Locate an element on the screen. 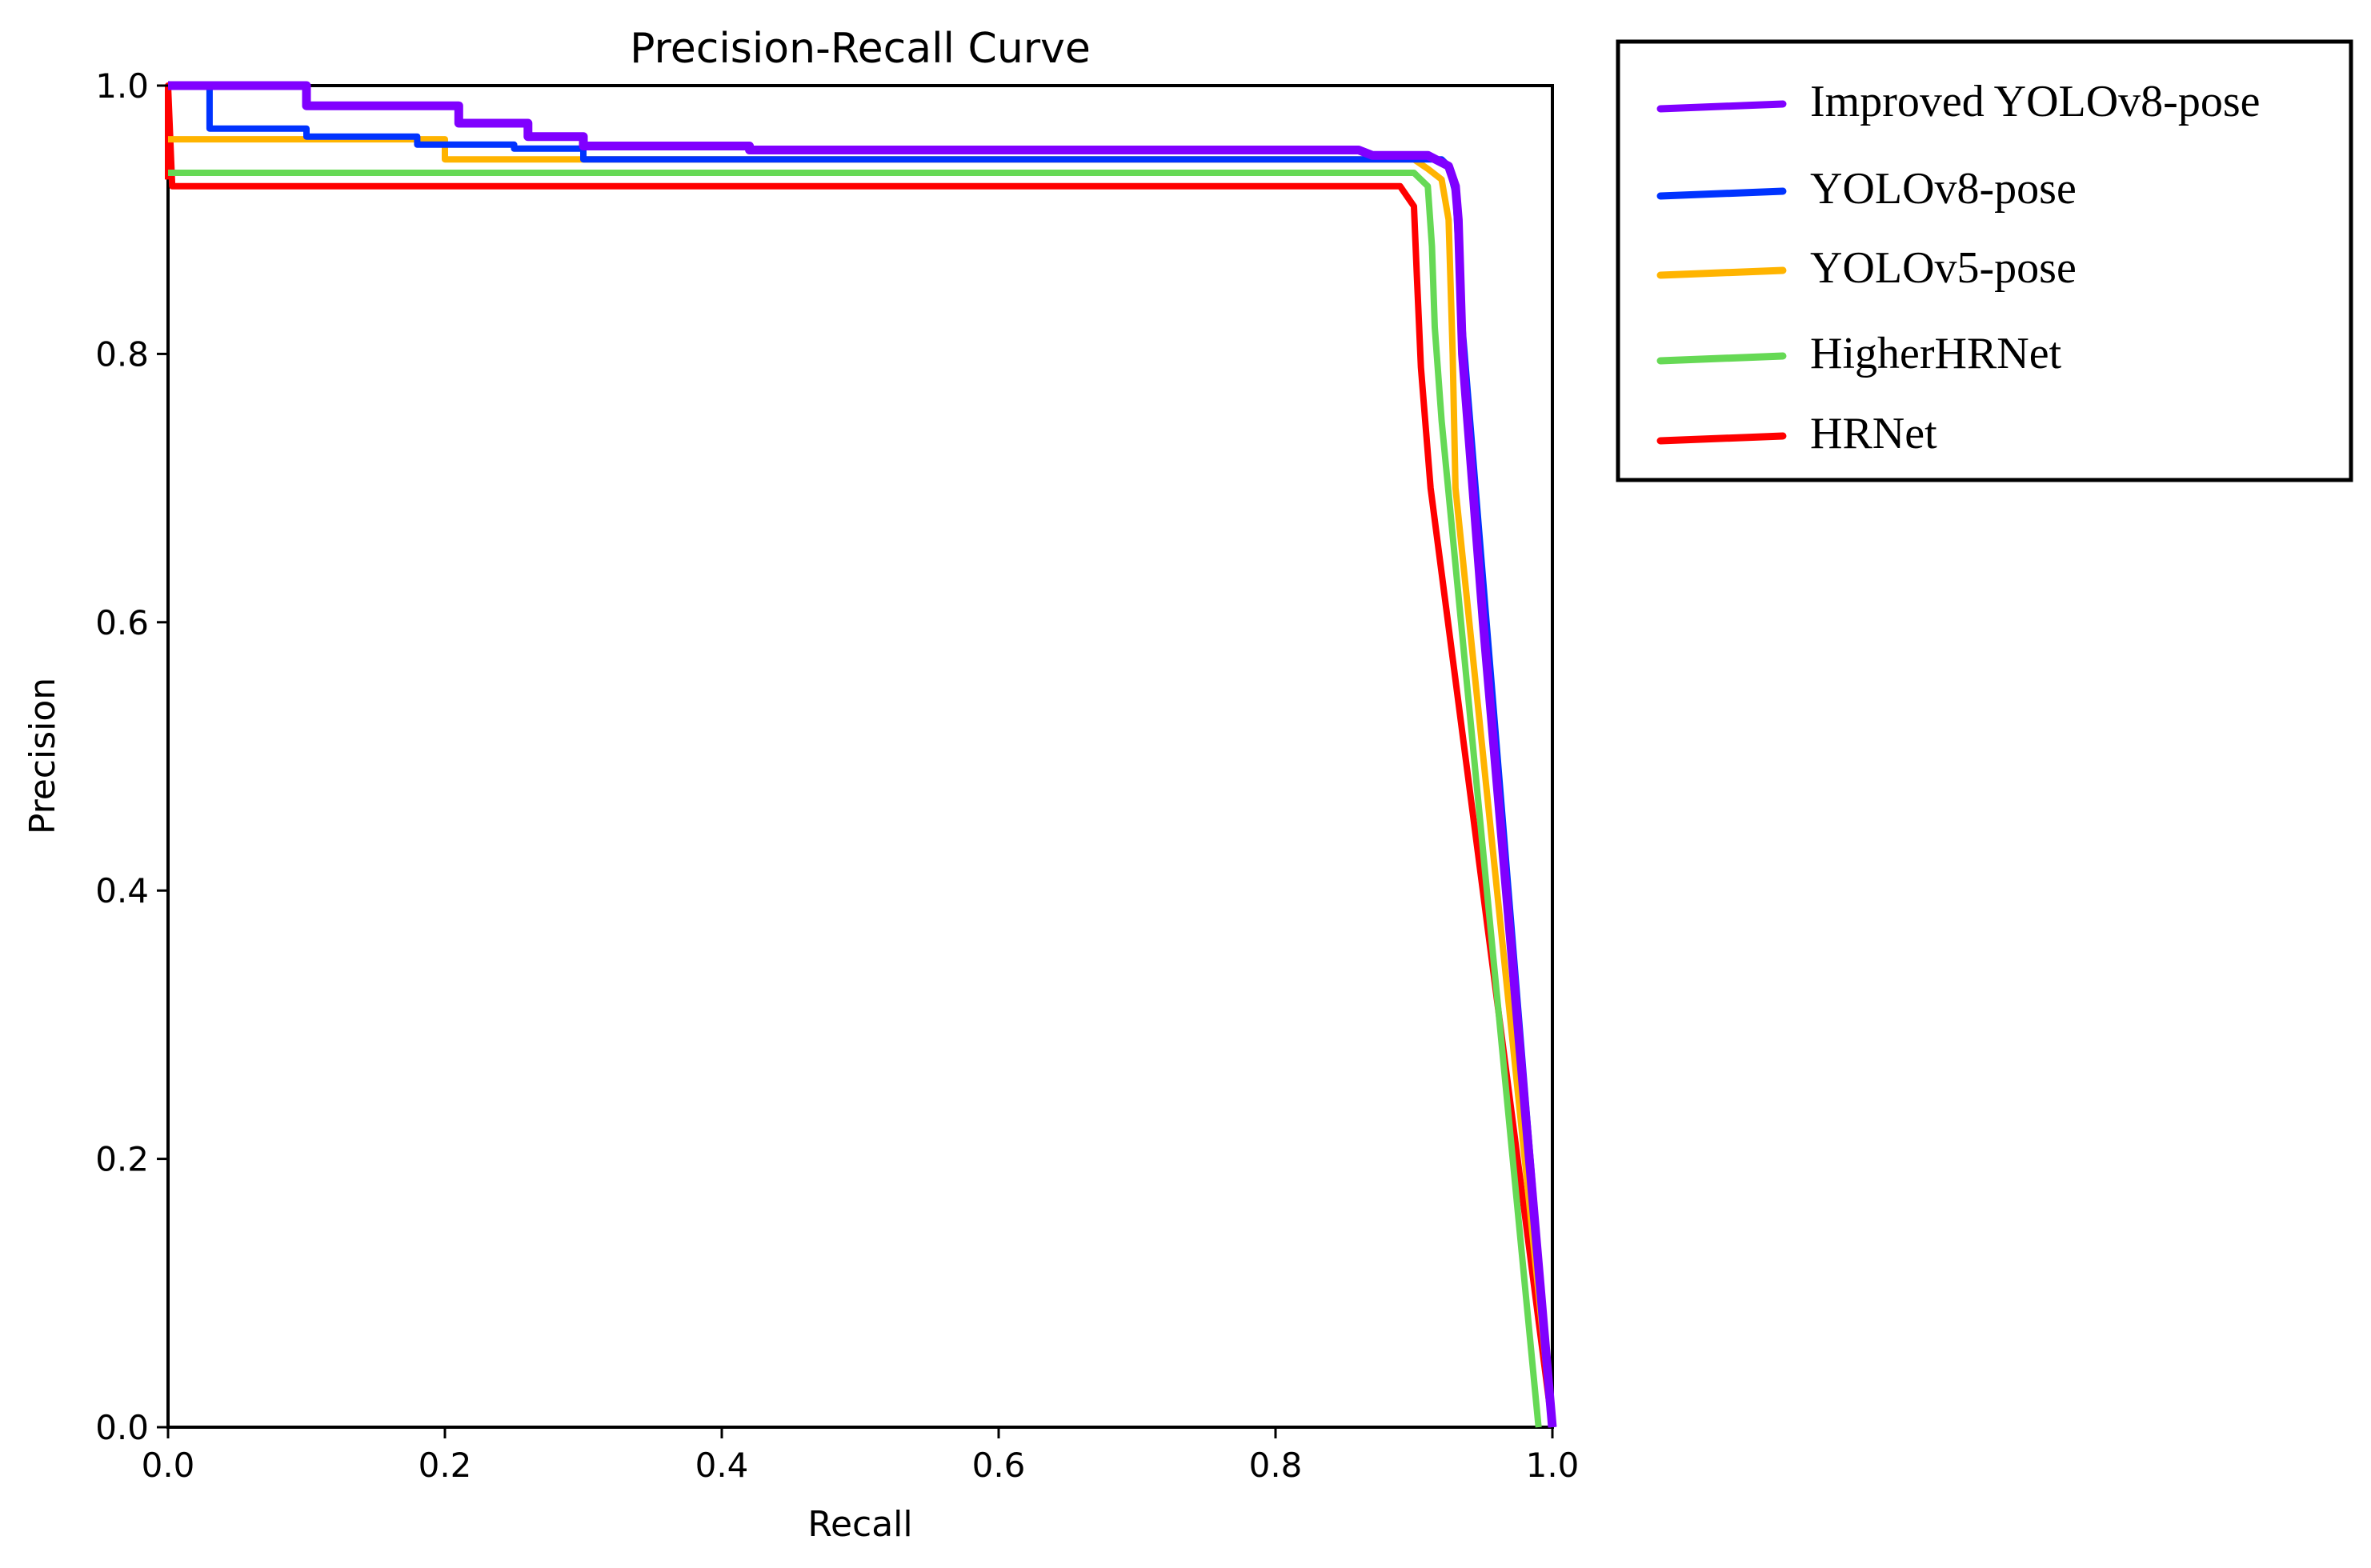 This screenshot has width=2371, height=1568. legend-label-0: Improved YOLOv8-pose is located at coordinates (2035, 101).